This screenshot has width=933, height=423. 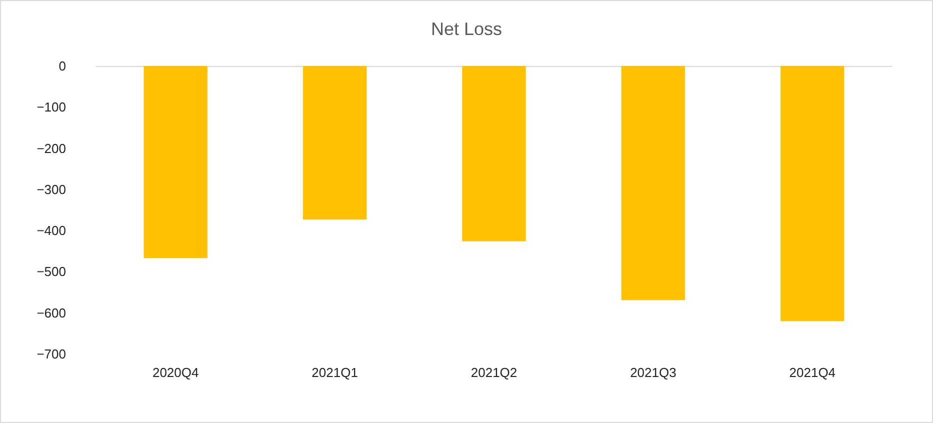 I want to click on chart-title: Net Loss, so click(x=466, y=29).